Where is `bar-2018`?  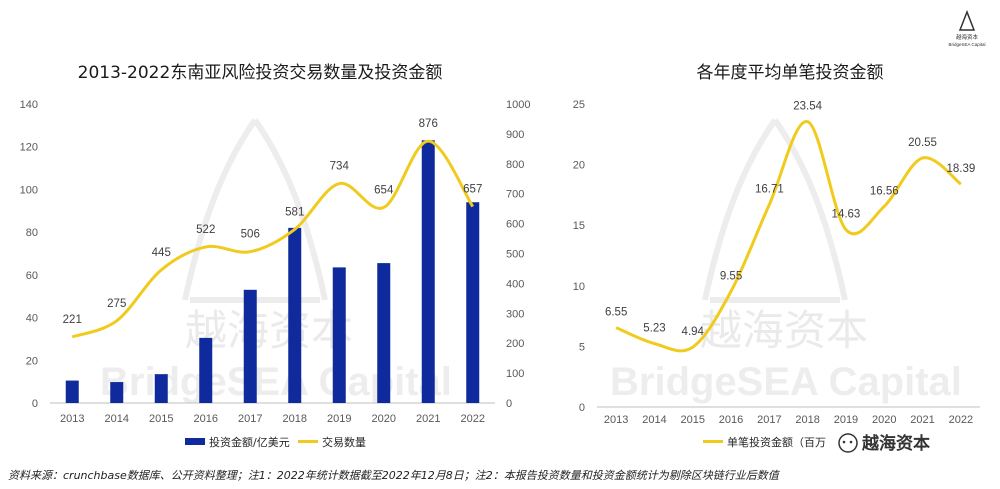 bar-2018 is located at coordinates (295, 315).